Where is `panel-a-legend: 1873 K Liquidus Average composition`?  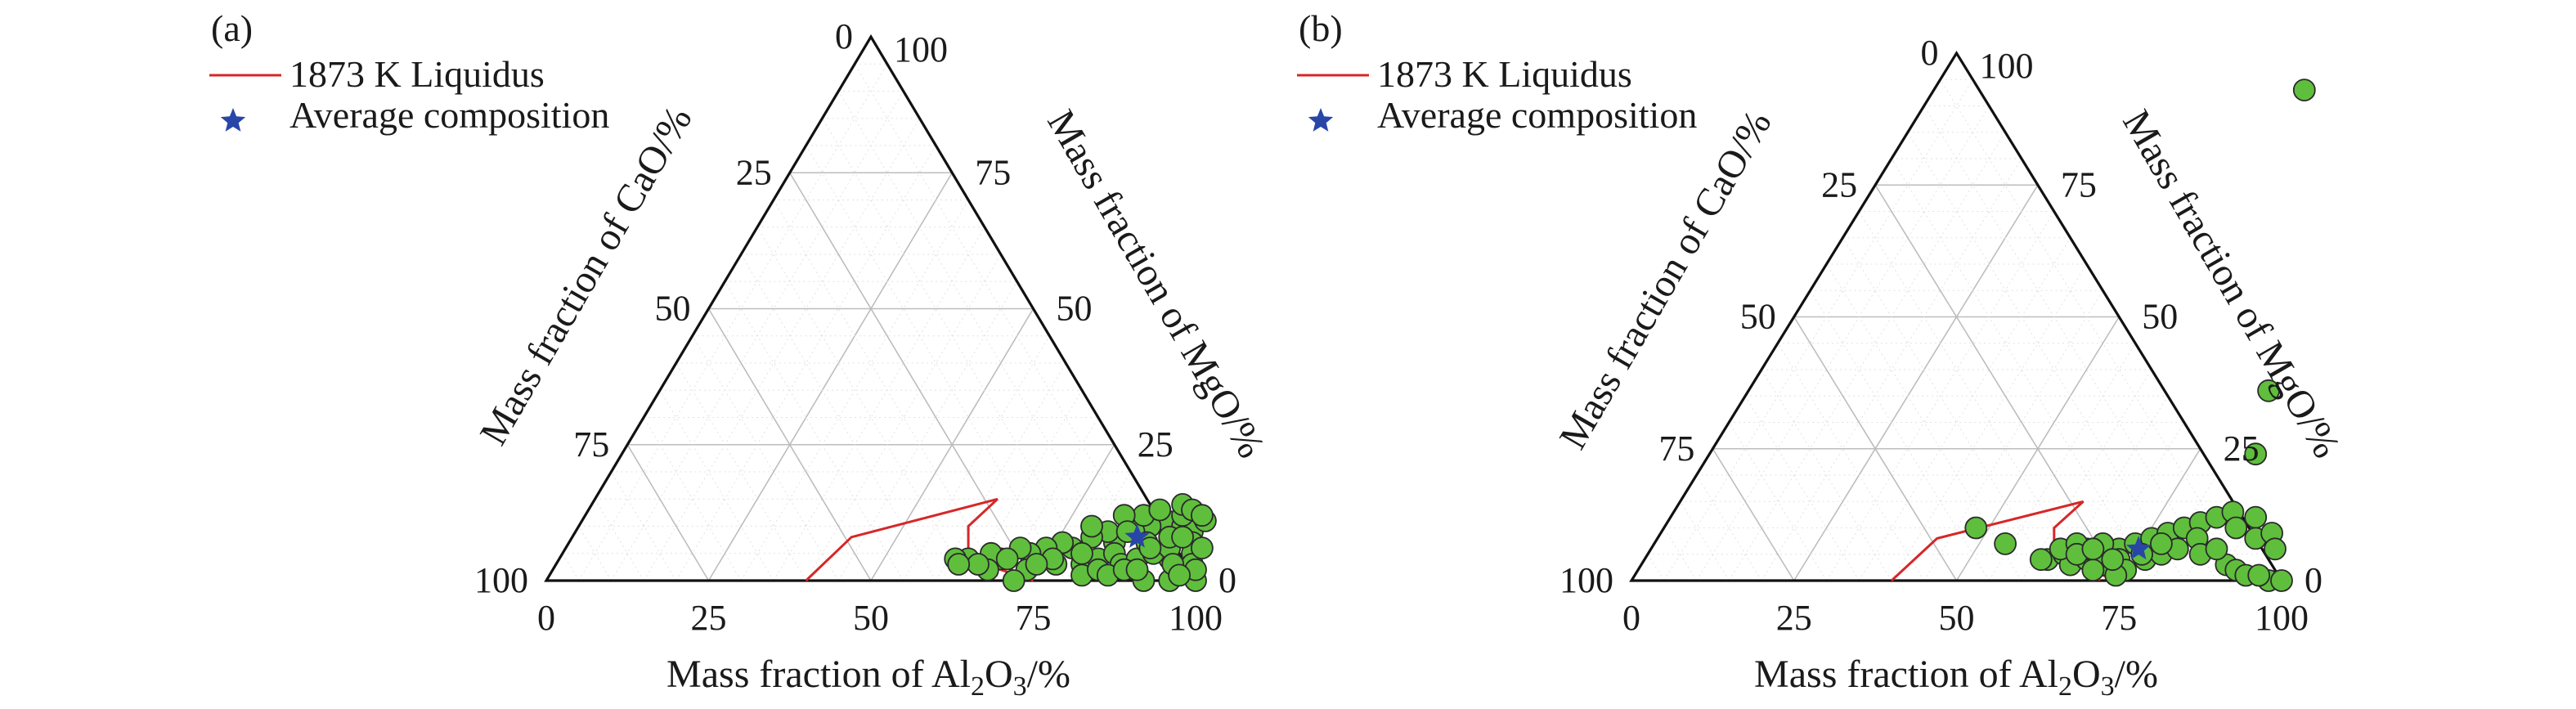
panel-a-legend: 1873 K Liquidus Average composition is located at coordinates (409, 95).